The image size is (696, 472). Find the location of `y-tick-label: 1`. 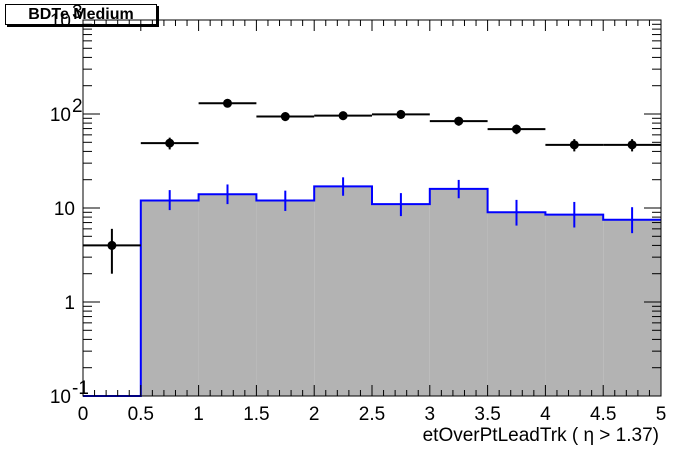

y-tick-label: 1 is located at coordinates (69, 303).